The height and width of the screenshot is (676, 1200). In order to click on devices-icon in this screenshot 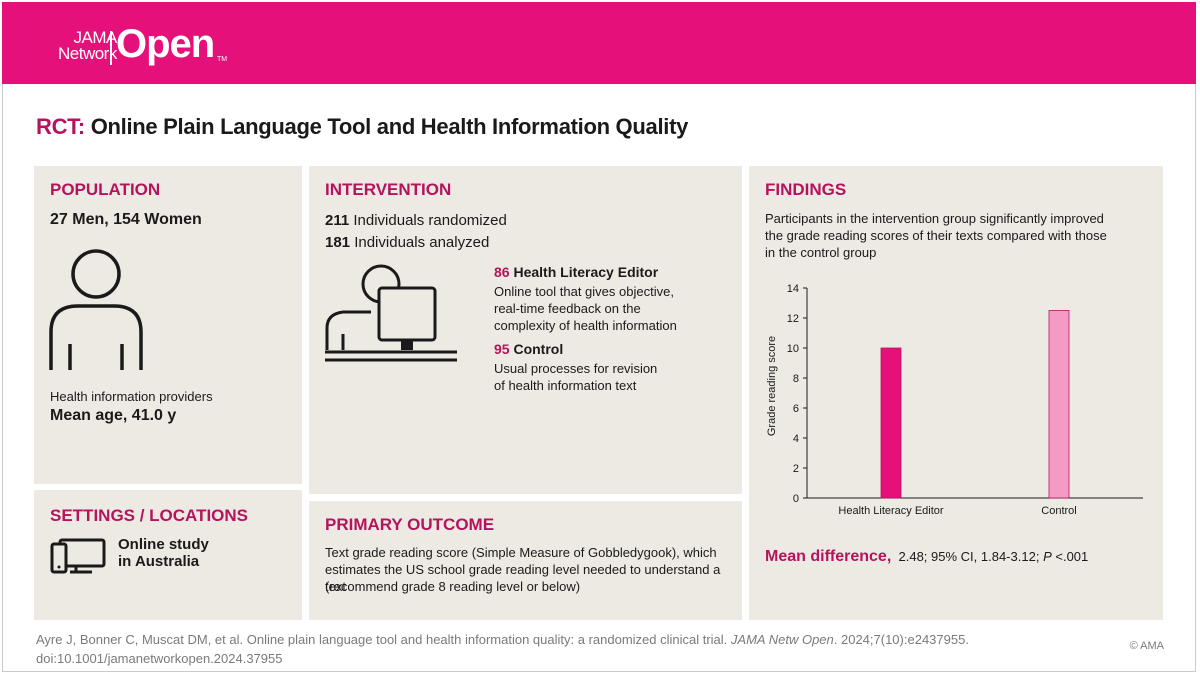, I will do `click(78, 556)`.